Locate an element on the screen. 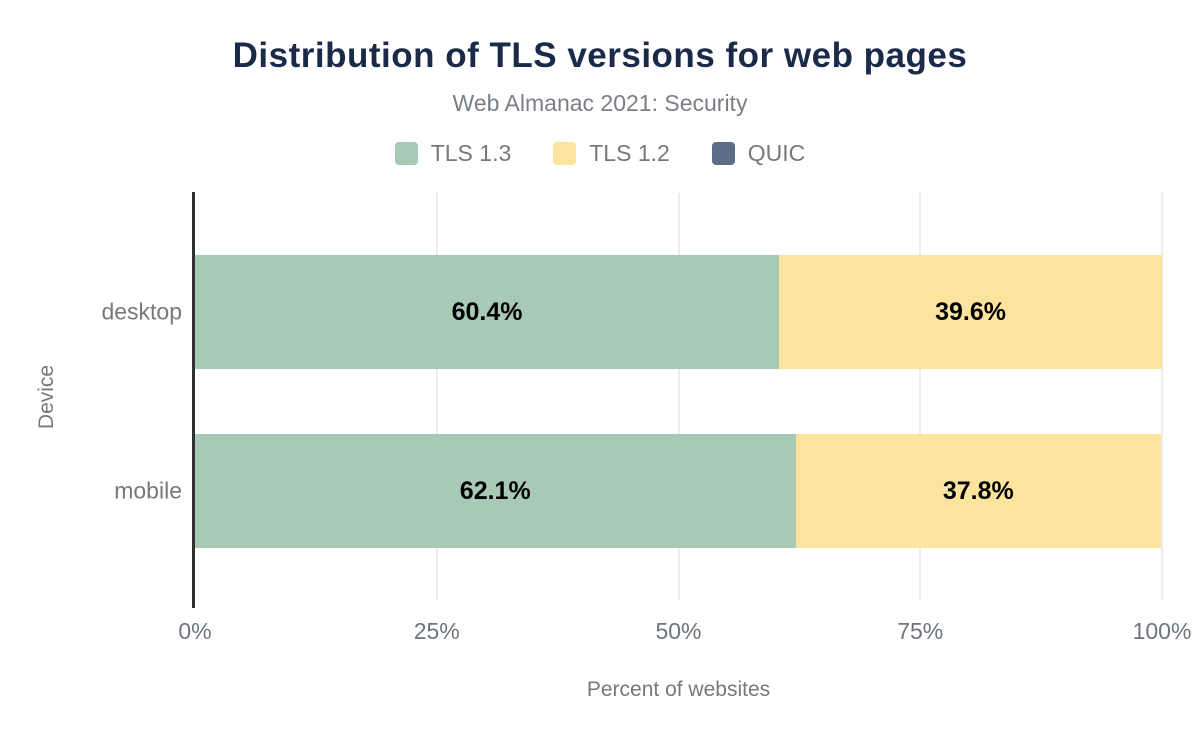 The height and width of the screenshot is (742, 1200). chart-subtitle: Web Almanac 2021: Security is located at coordinates (600, 103).